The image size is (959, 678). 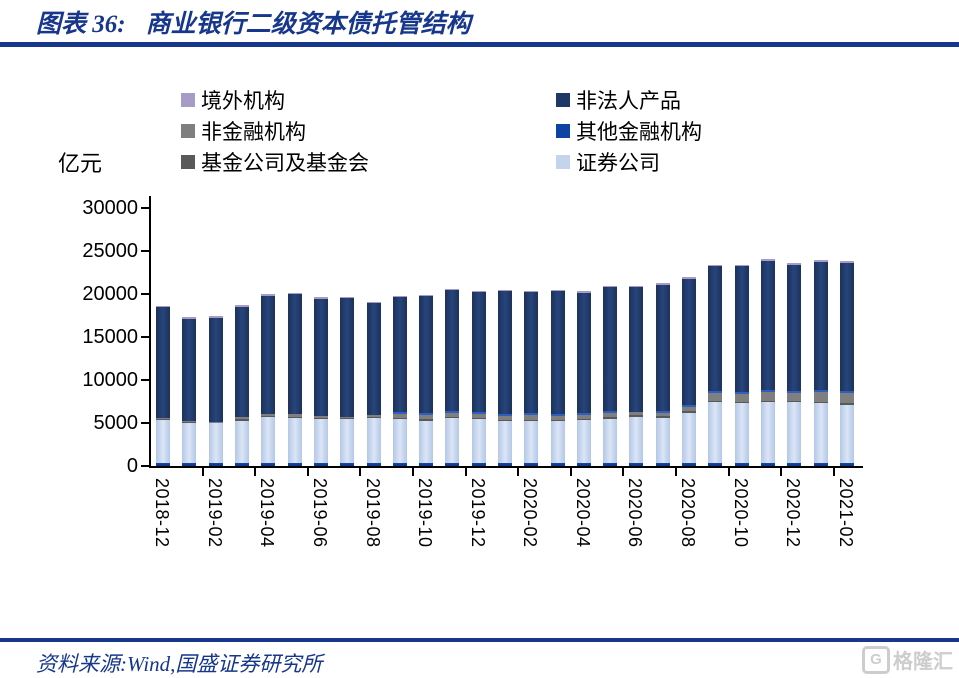 I want to click on x-tick-label: 2020-02, so click(x=530, y=513).